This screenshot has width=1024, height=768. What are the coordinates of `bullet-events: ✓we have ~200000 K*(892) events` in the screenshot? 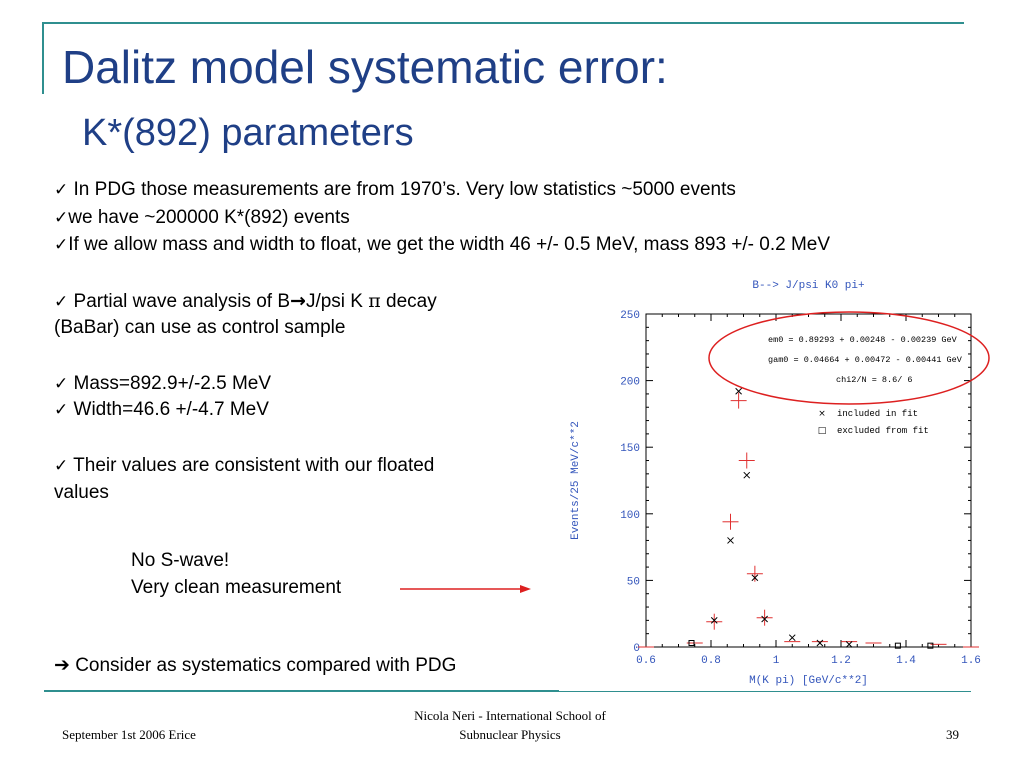 It's located at (202, 218).